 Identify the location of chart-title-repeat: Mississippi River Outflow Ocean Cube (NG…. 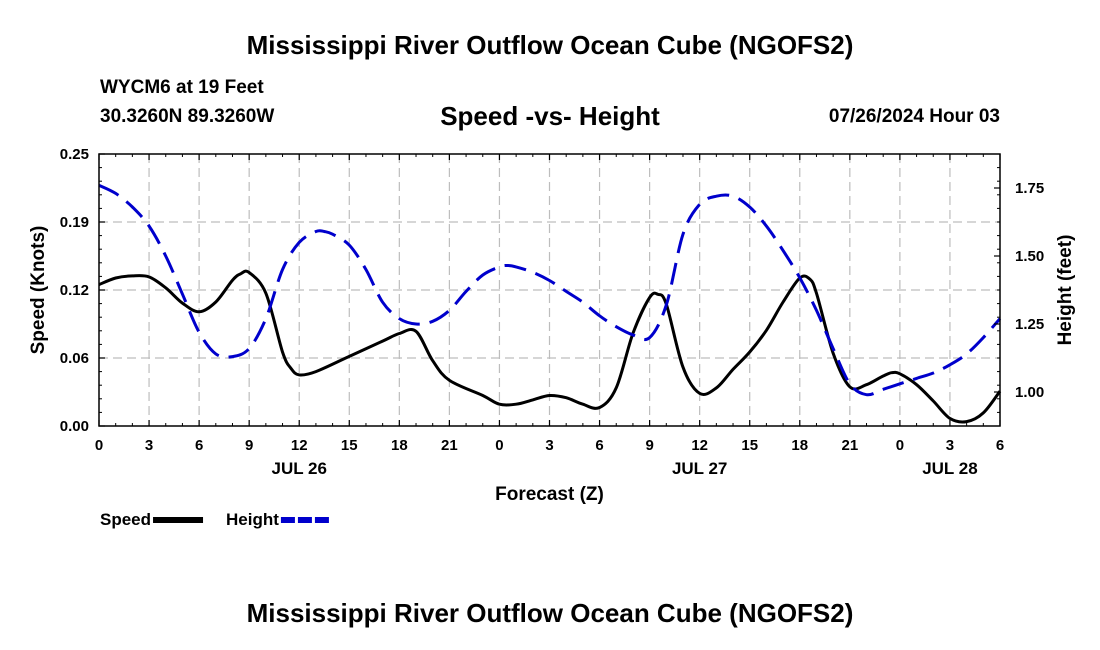
(550, 613).